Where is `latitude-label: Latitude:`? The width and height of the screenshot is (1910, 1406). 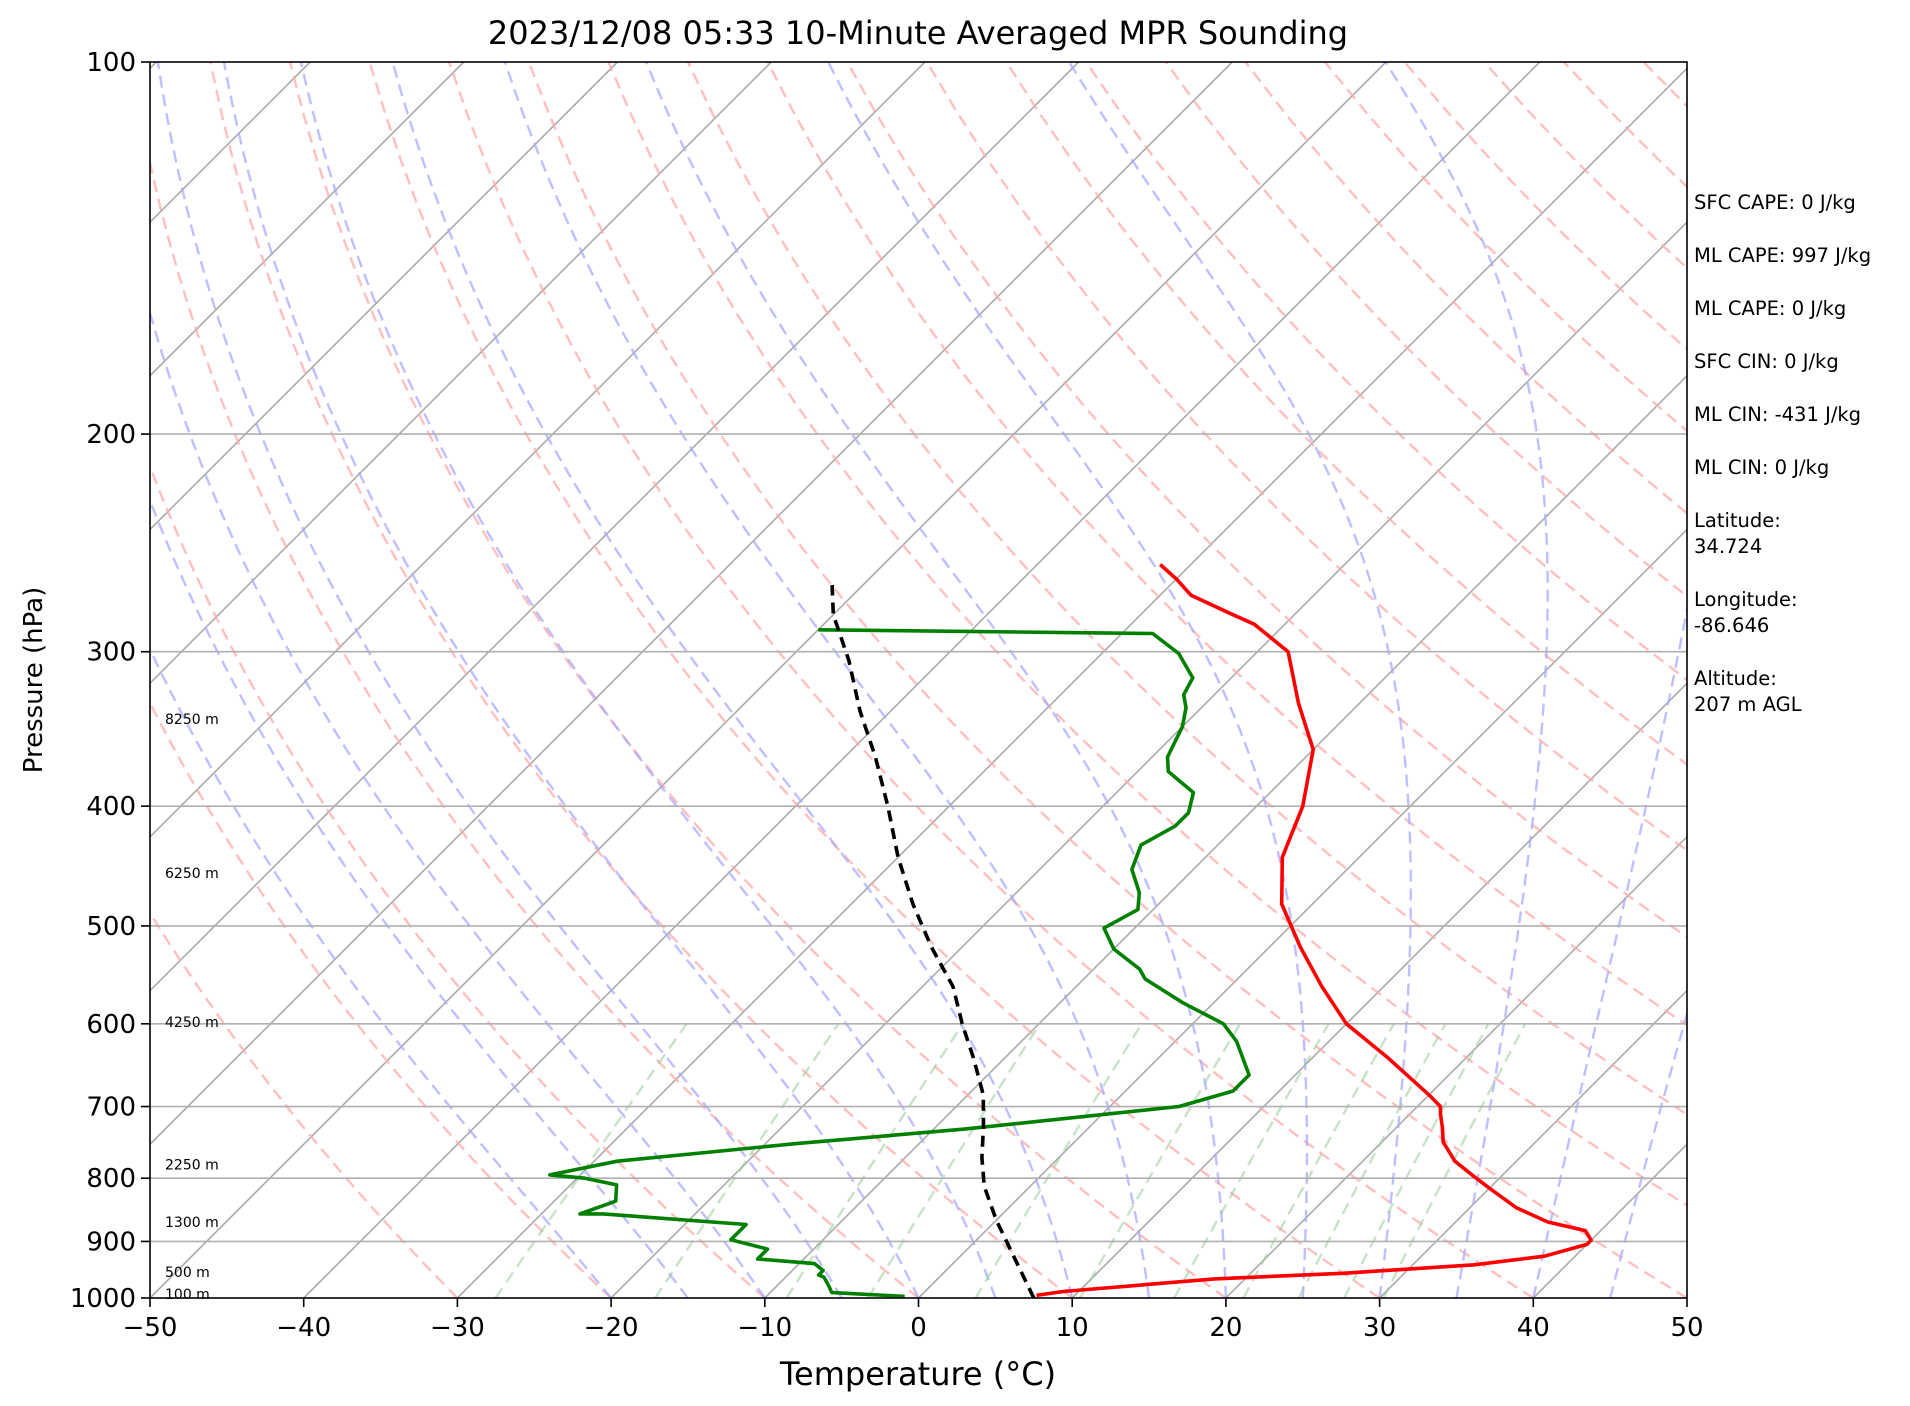 latitude-label: Latitude: is located at coordinates (1737, 520).